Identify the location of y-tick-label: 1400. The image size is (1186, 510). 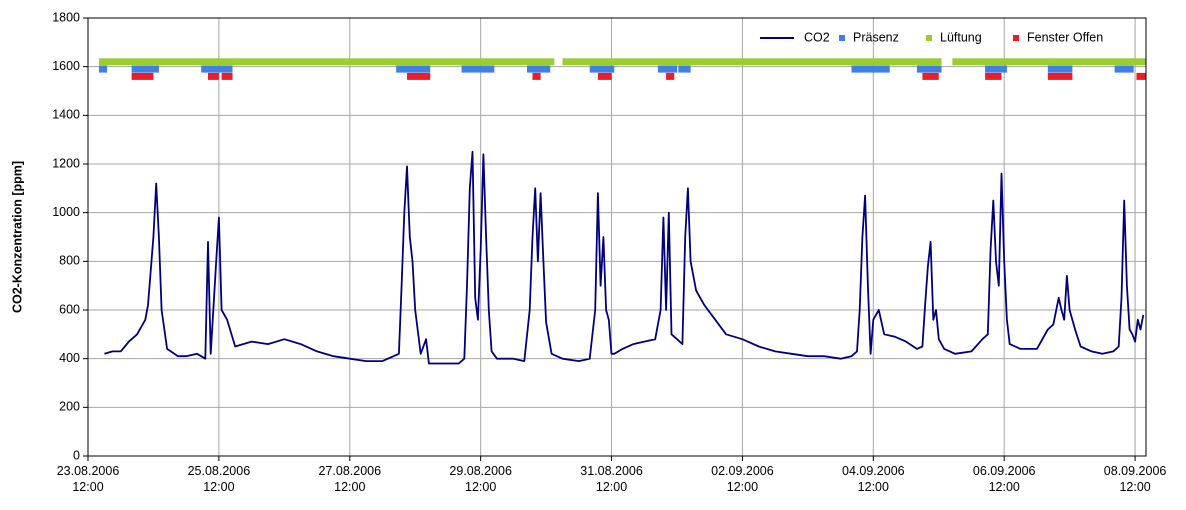
(66, 115).